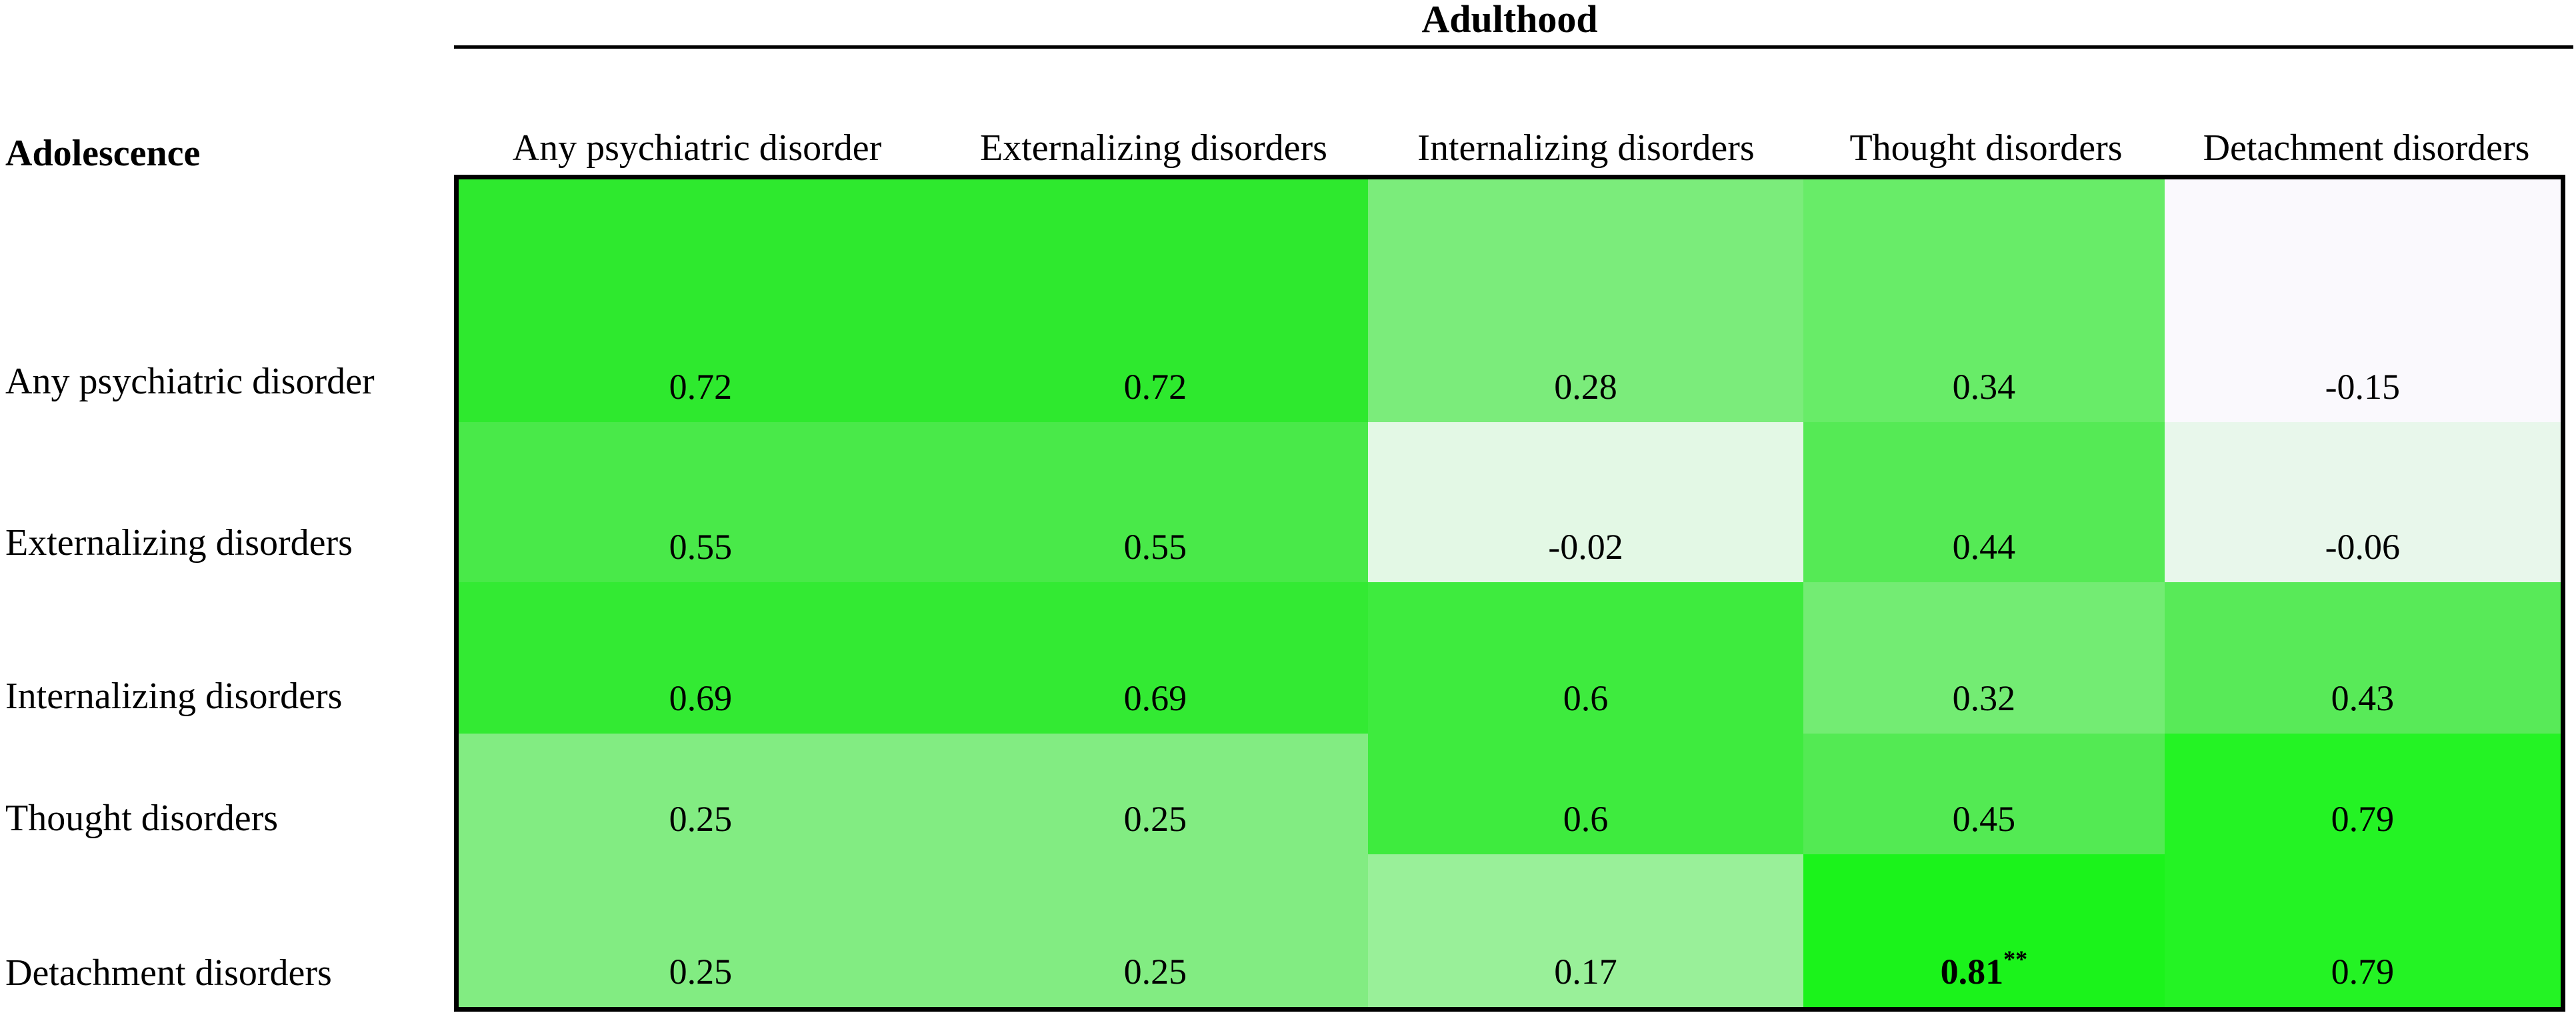 The image size is (2576, 1017). What do you see at coordinates (1586, 148) in the screenshot?
I see `column-header-internalizing: Internalizing disorders` at bounding box center [1586, 148].